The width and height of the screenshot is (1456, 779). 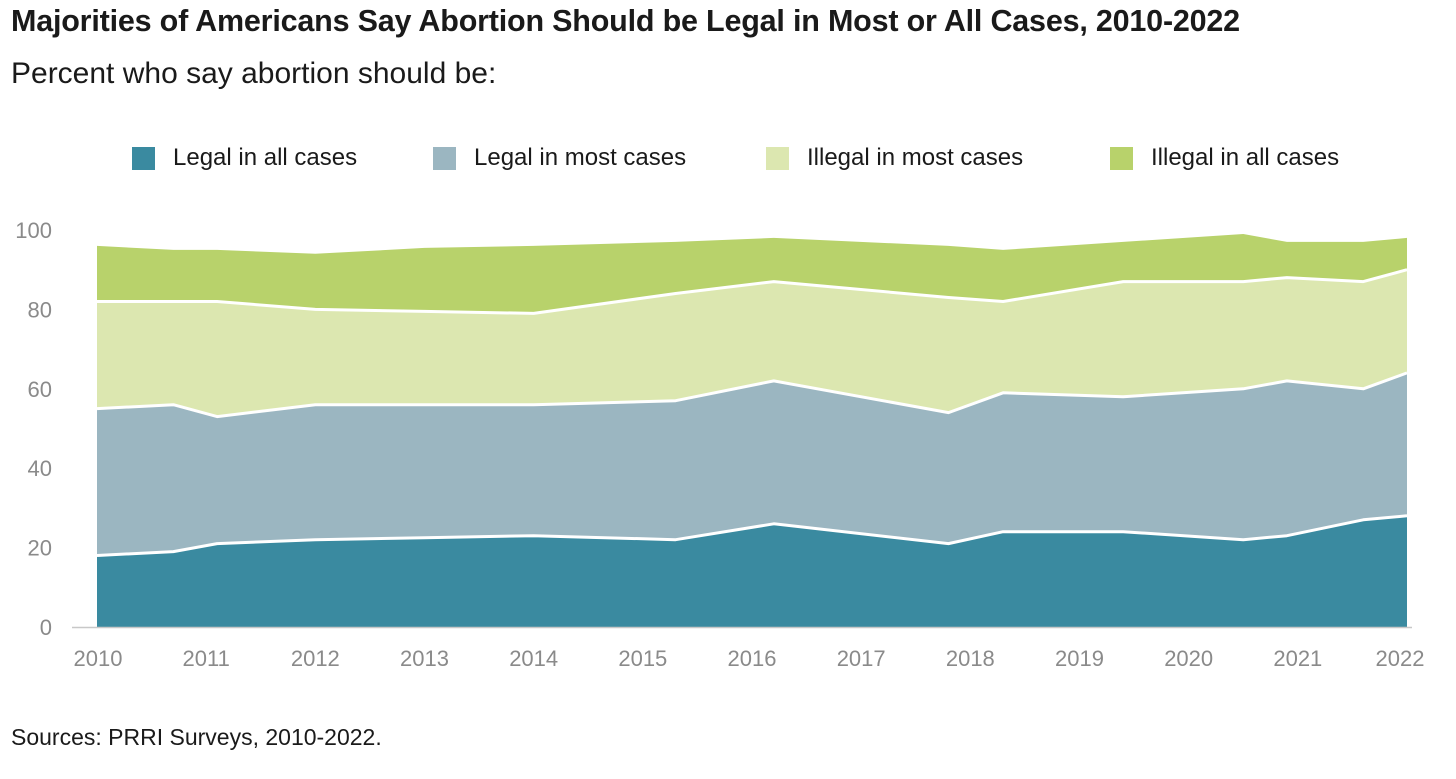 I want to click on y-tick-label: 20, so click(x=40, y=548).